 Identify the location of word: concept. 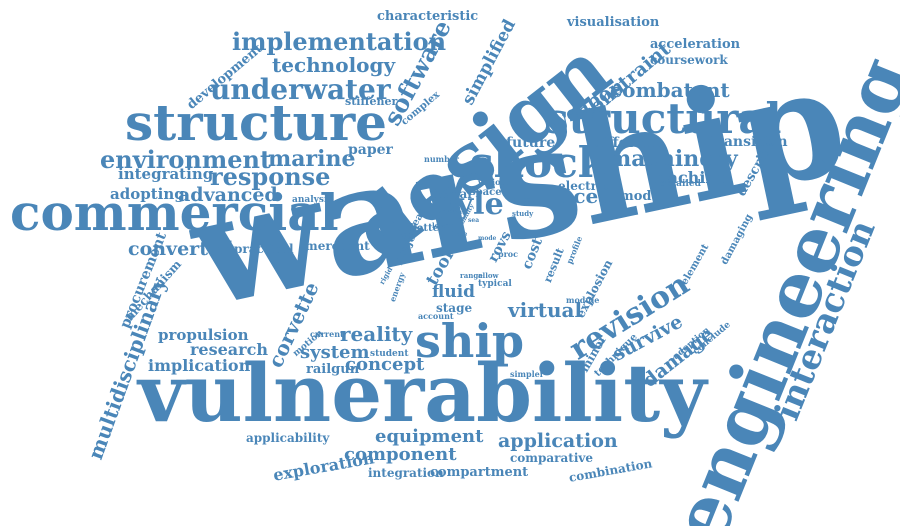
(385, 364).